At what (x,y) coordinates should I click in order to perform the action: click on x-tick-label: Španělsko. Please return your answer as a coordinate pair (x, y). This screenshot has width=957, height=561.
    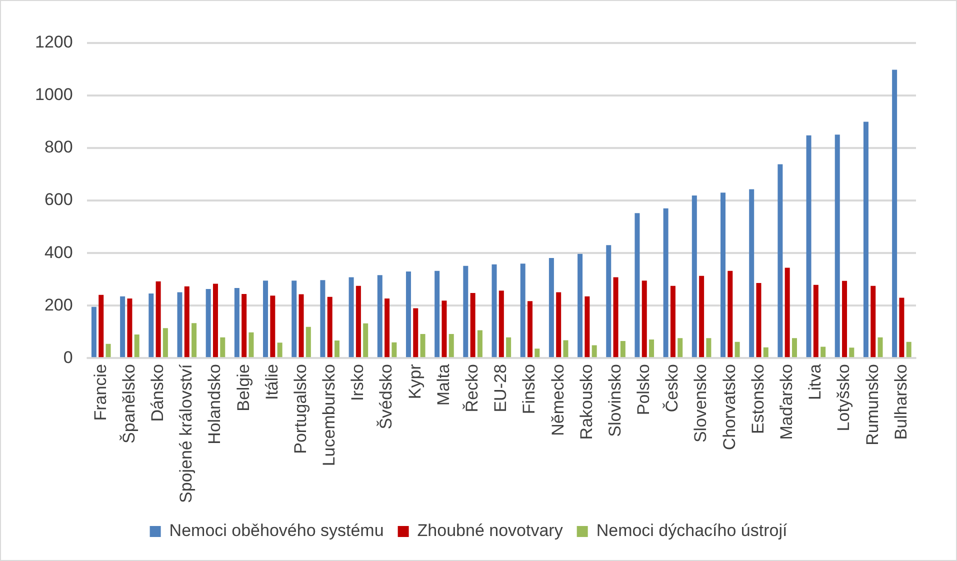
    Looking at the image, I should click on (128, 404).